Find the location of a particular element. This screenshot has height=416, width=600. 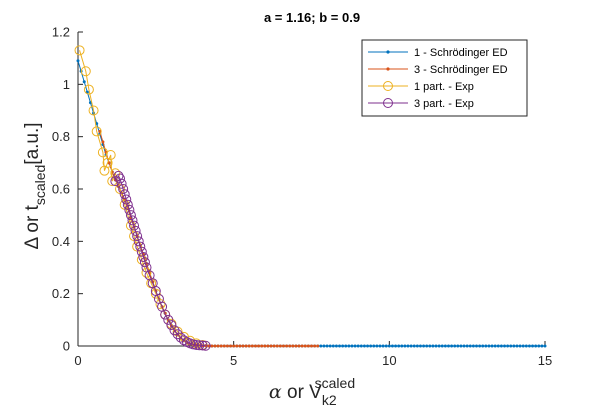

x-tick-label: 10 is located at coordinates (389, 360).